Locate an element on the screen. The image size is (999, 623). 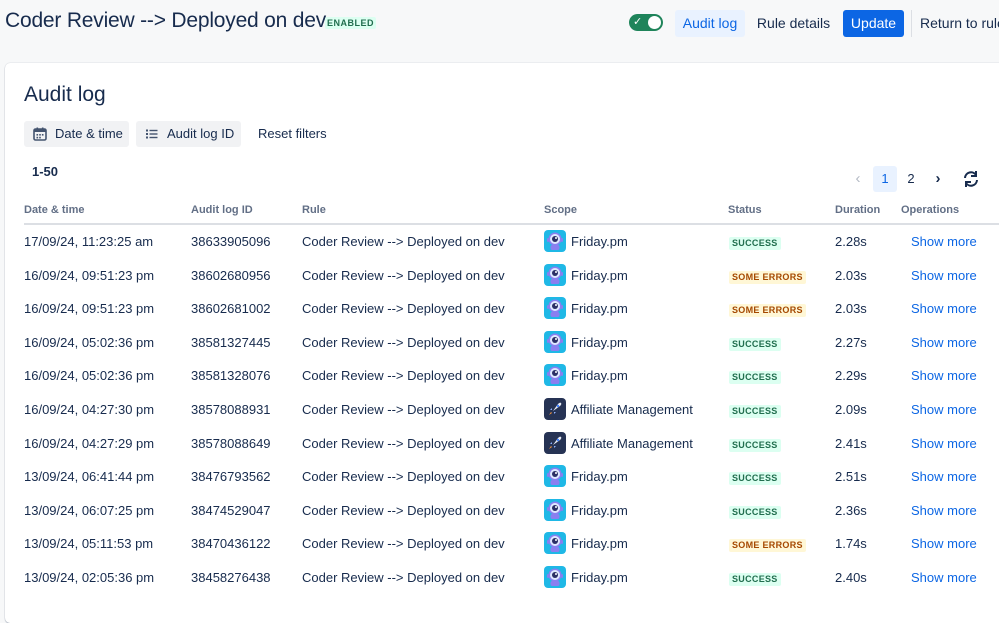
page-title: Coder Review --> Deployed on dev is located at coordinates (166, 20).